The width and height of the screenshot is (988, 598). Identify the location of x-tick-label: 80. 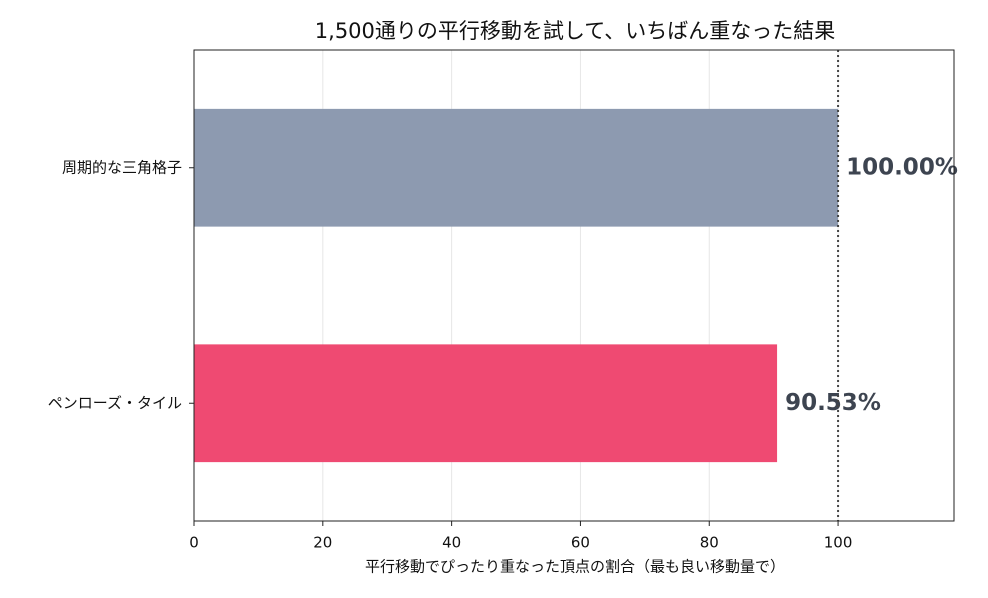
(709, 543).